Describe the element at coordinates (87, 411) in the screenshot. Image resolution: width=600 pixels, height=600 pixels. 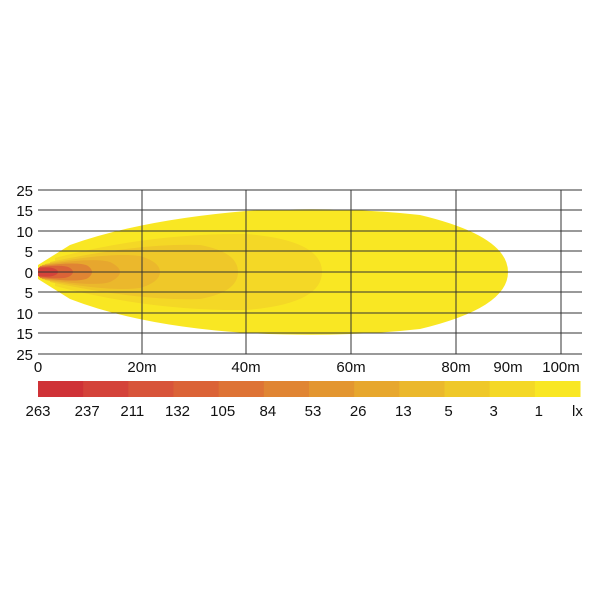
I see `legend-label: 237` at that location.